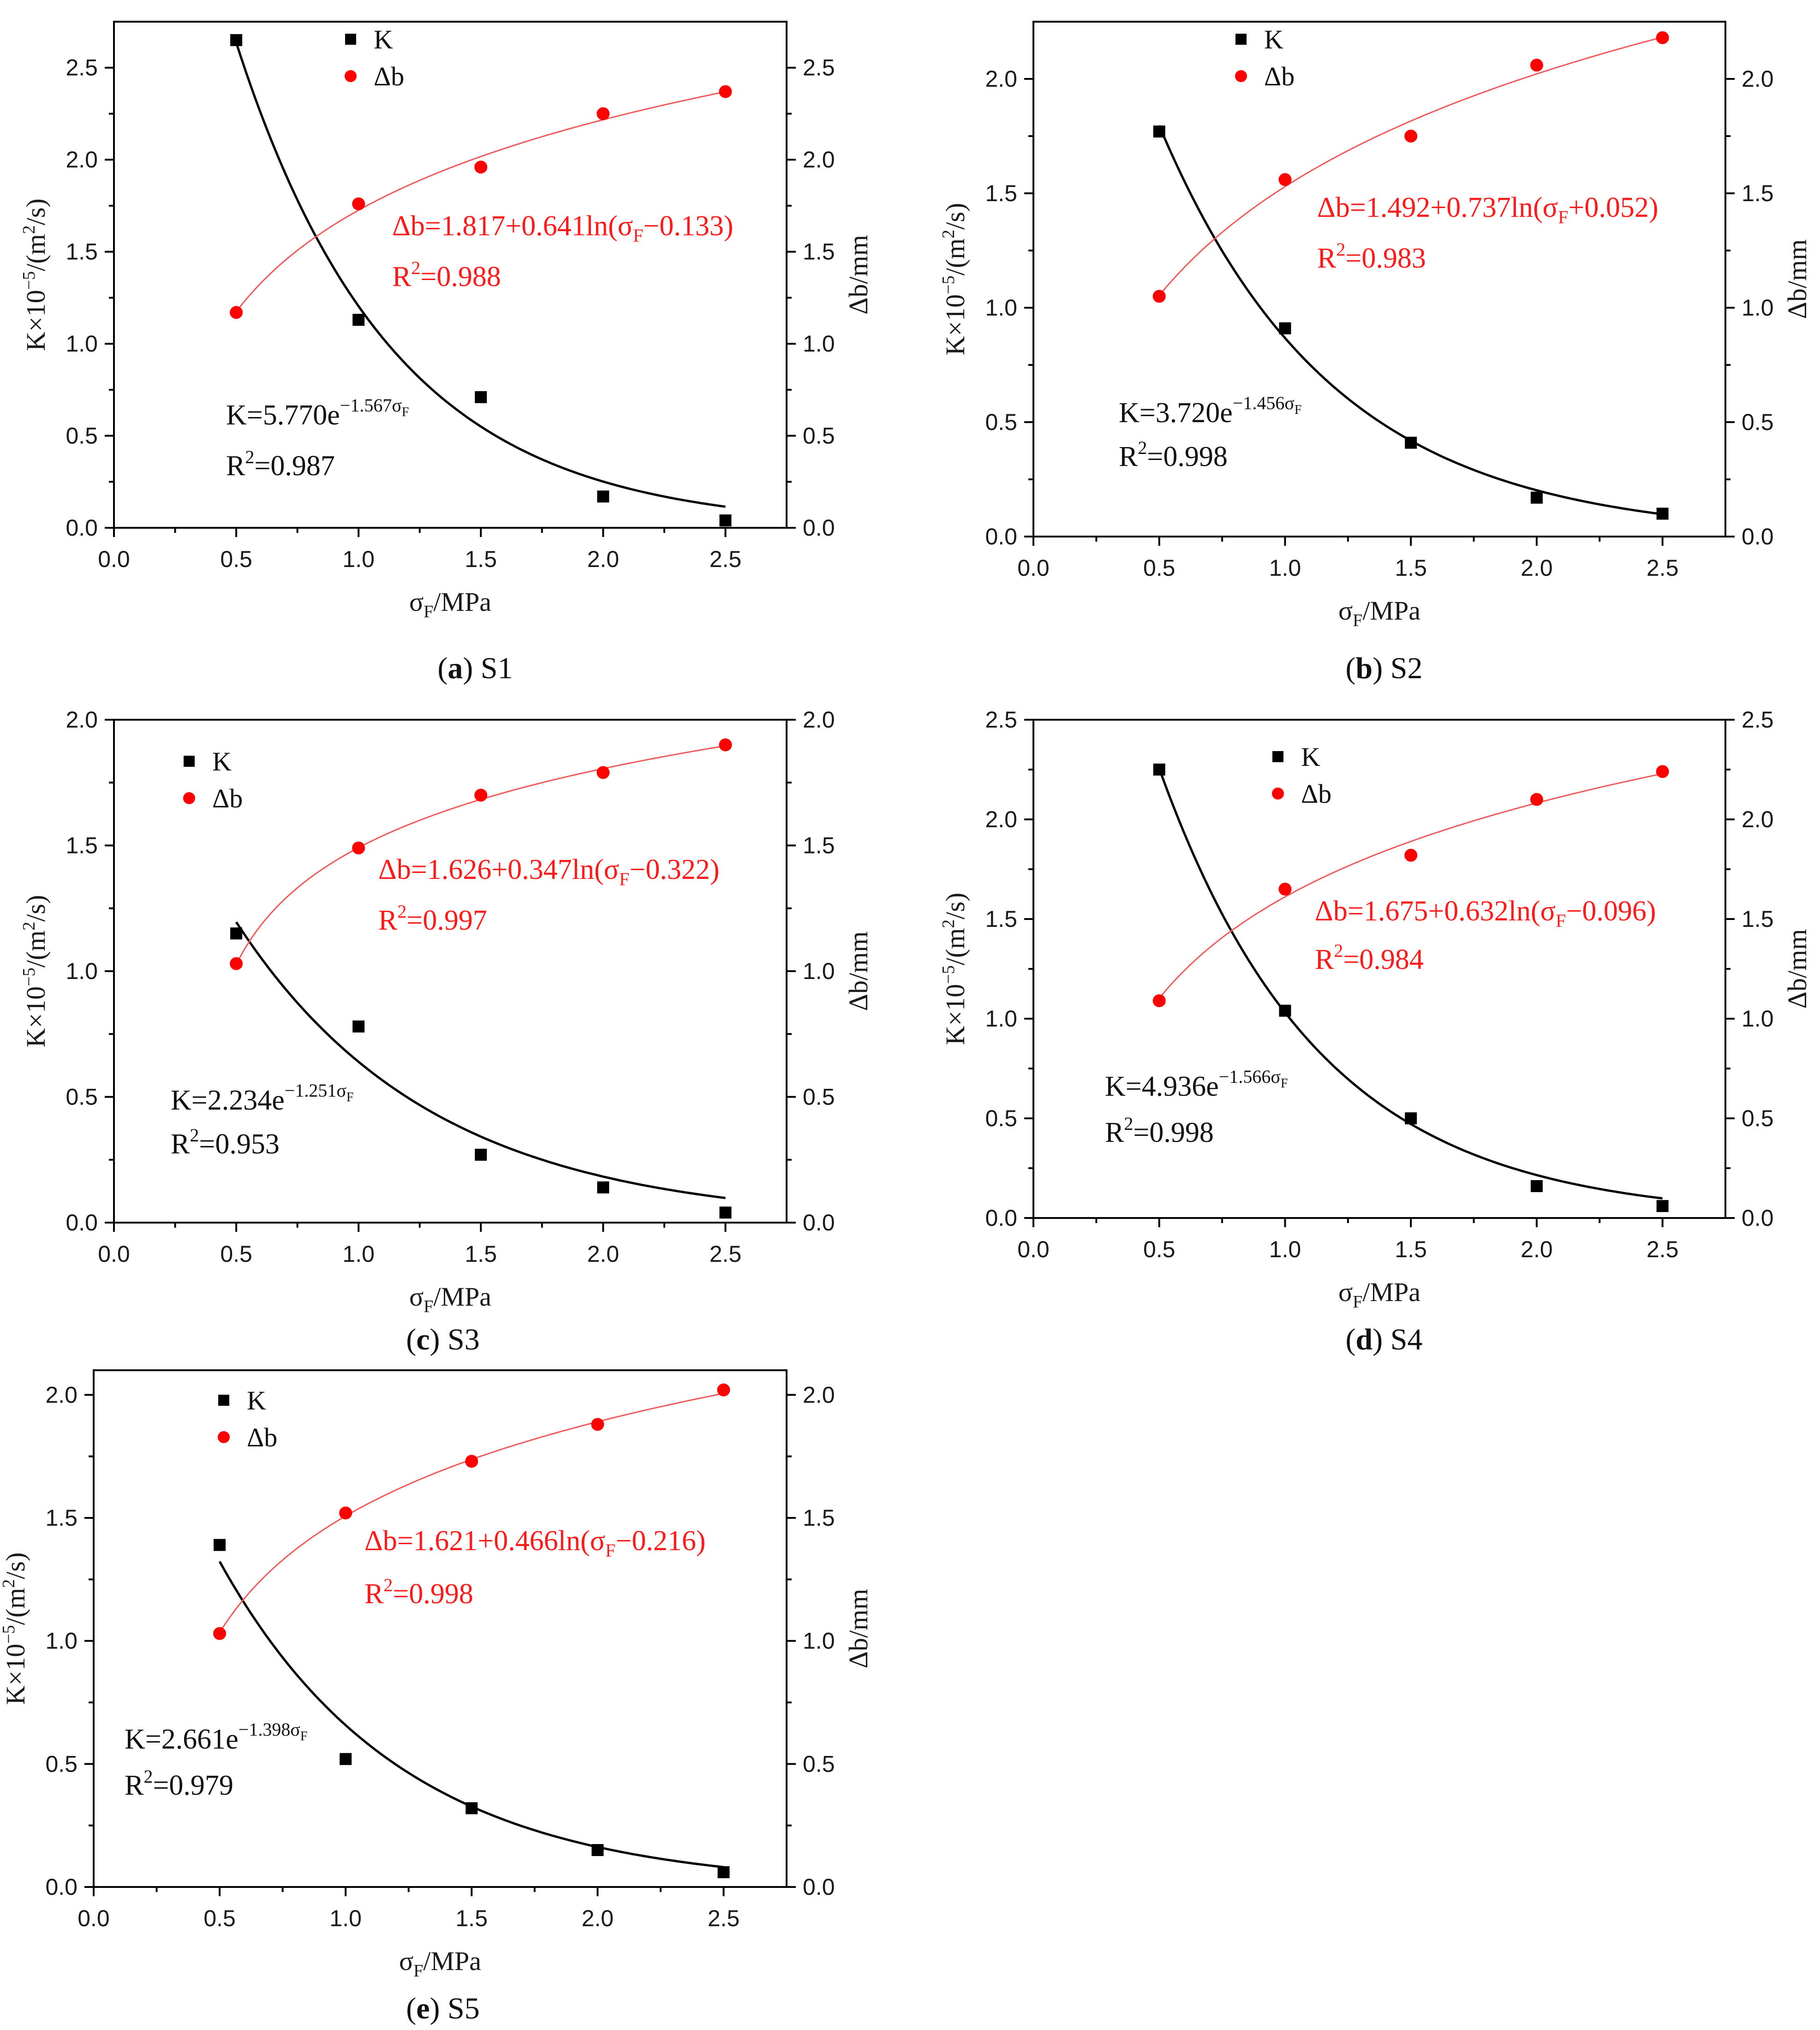 Image resolution: width=1820 pixels, height=2030 pixels. I want to click on equation-db: Δb=1.817+0.641ln(σF−0.133), so click(562, 228).